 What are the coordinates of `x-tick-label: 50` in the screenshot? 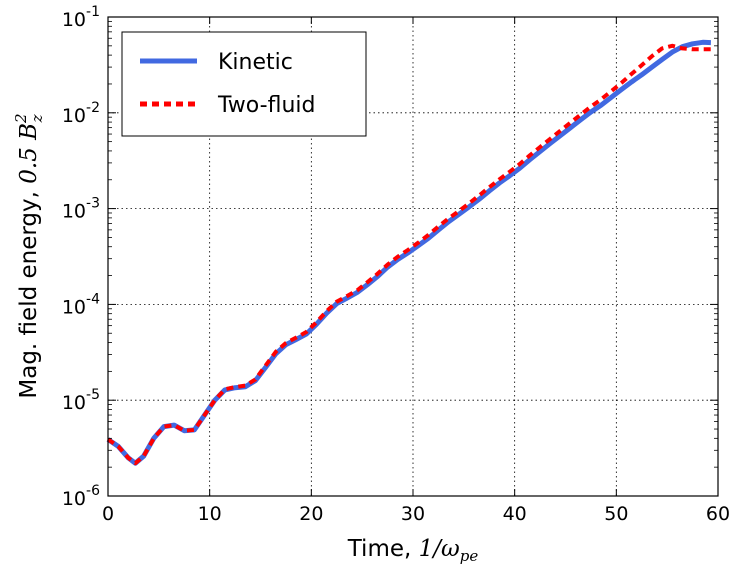 It's located at (616, 514).